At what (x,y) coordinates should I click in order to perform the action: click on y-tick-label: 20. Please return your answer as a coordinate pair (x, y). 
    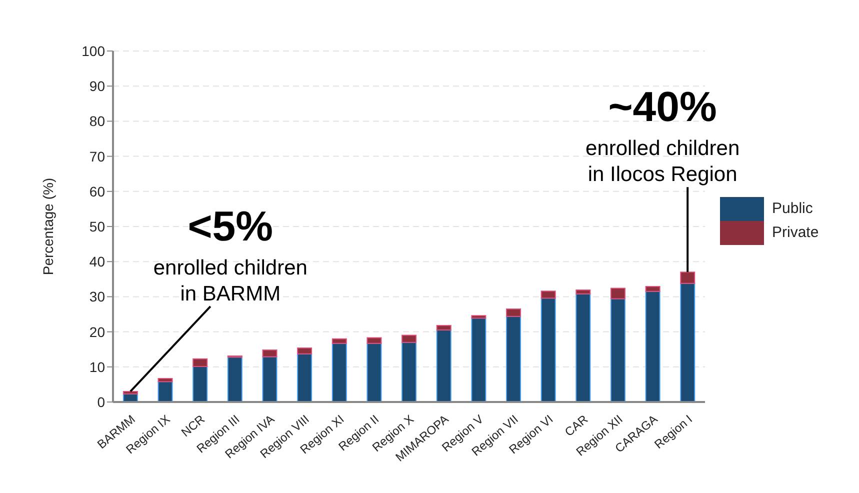
    Looking at the image, I should click on (97, 332).